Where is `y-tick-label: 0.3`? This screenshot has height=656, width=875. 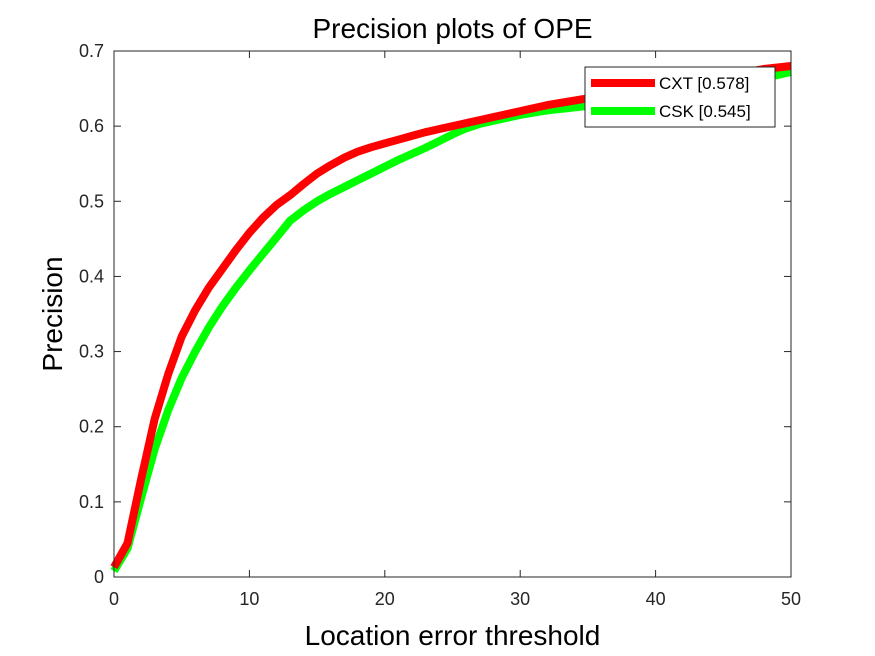
y-tick-label: 0.3 is located at coordinates (91, 352).